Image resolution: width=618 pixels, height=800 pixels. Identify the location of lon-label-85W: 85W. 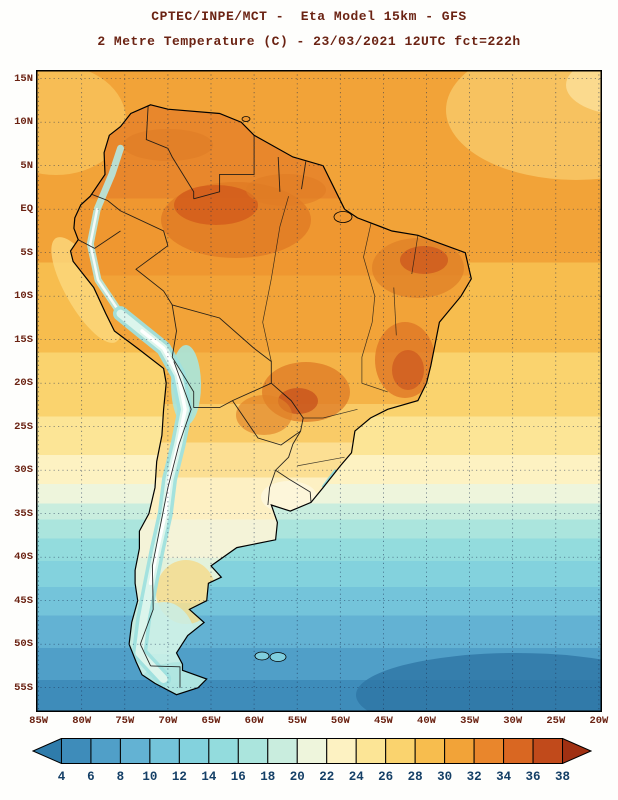
(39, 721).